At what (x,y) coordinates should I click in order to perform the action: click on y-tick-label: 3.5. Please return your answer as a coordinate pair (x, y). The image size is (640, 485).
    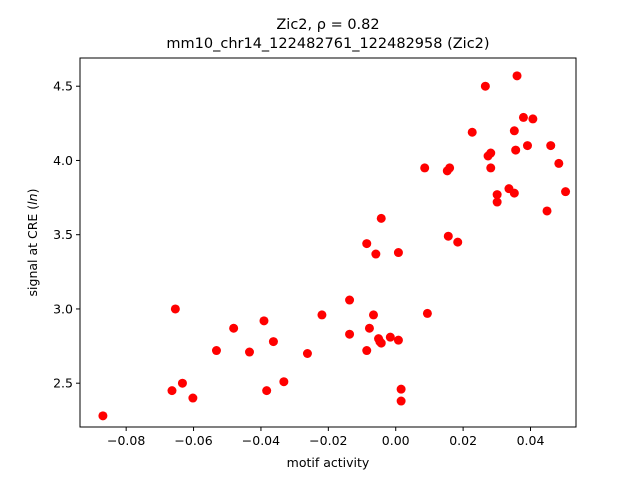
    Looking at the image, I should click on (63, 234).